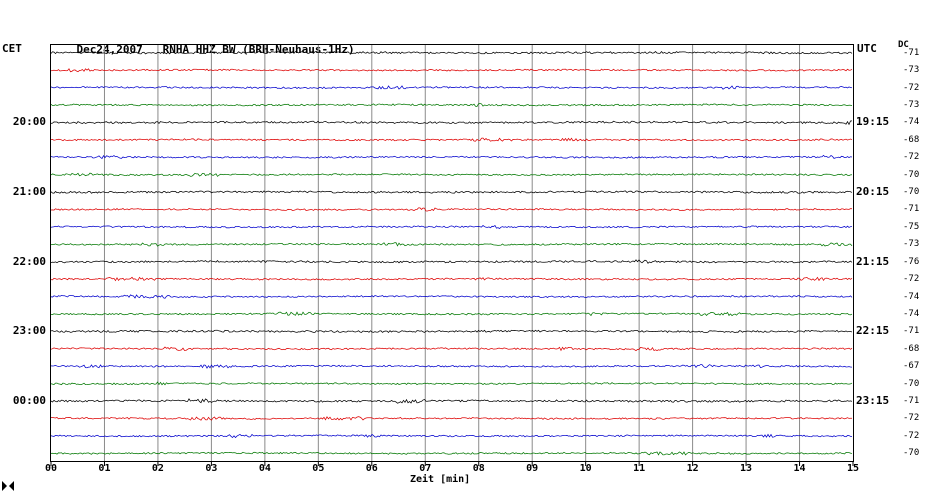 Image resolution: width=930 pixels, height=494 pixels. What do you see at coordinates (29, 331) in the screenshot?
I see `cet-time-label: 23:00` at bounding box center [29, 331].